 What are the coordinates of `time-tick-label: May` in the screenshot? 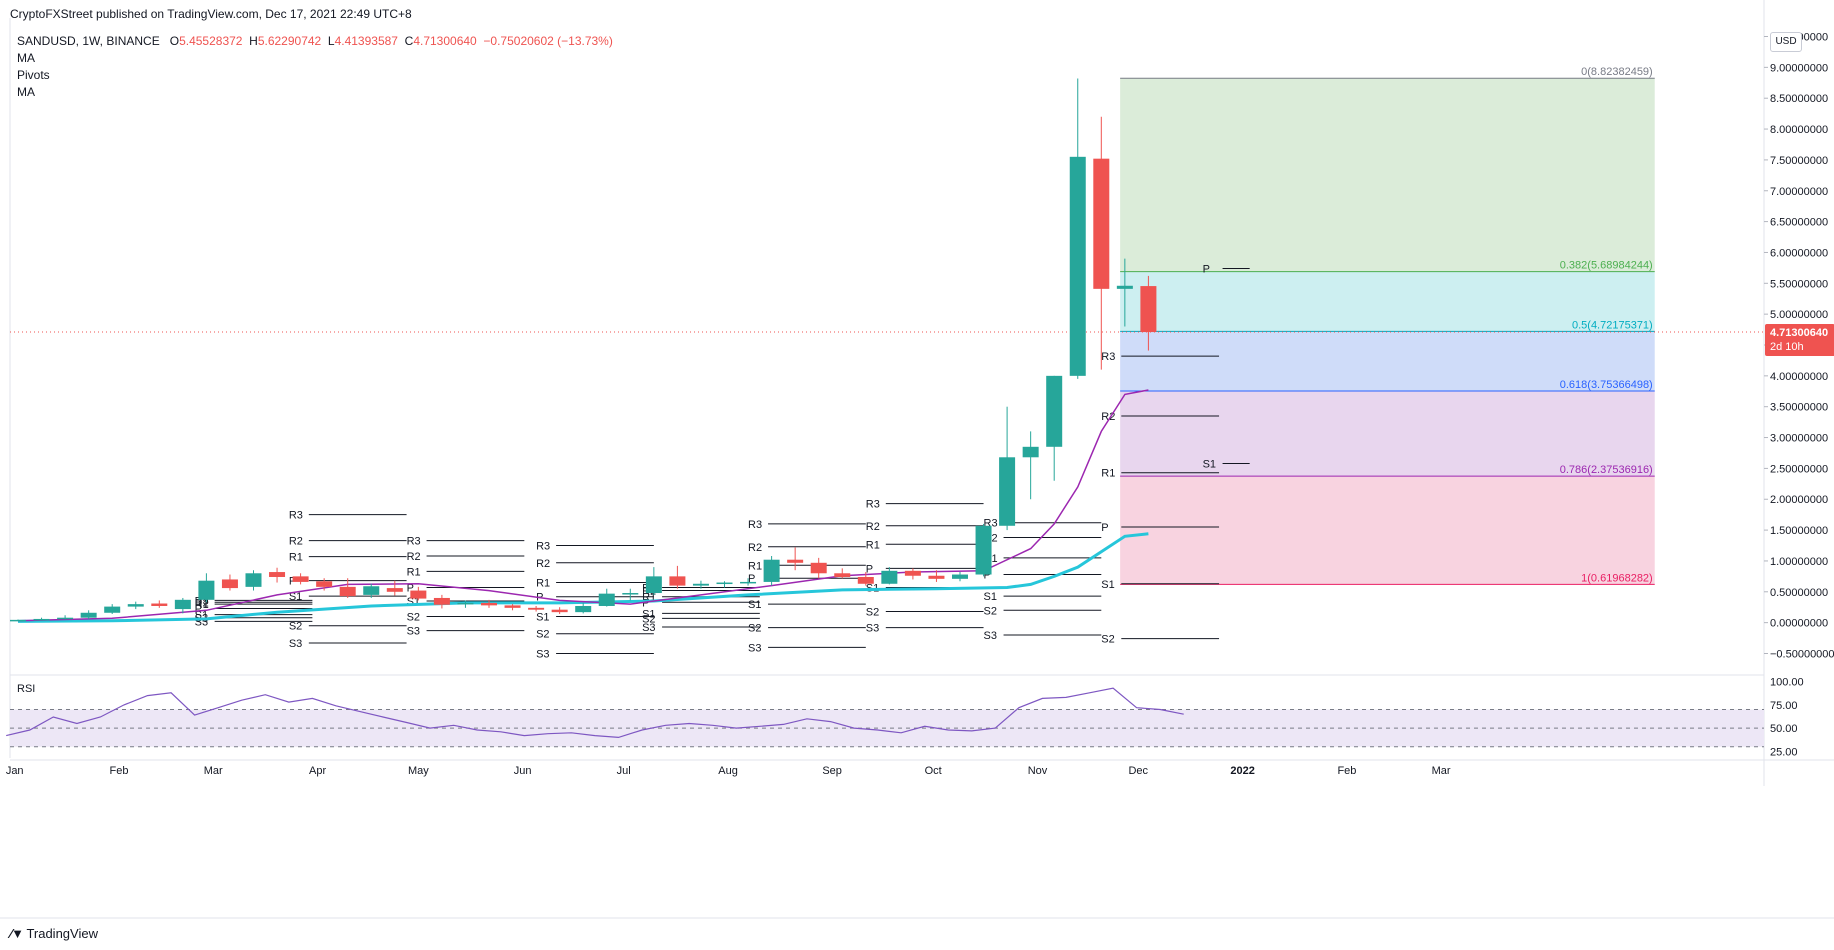 It's located at (418, 771).